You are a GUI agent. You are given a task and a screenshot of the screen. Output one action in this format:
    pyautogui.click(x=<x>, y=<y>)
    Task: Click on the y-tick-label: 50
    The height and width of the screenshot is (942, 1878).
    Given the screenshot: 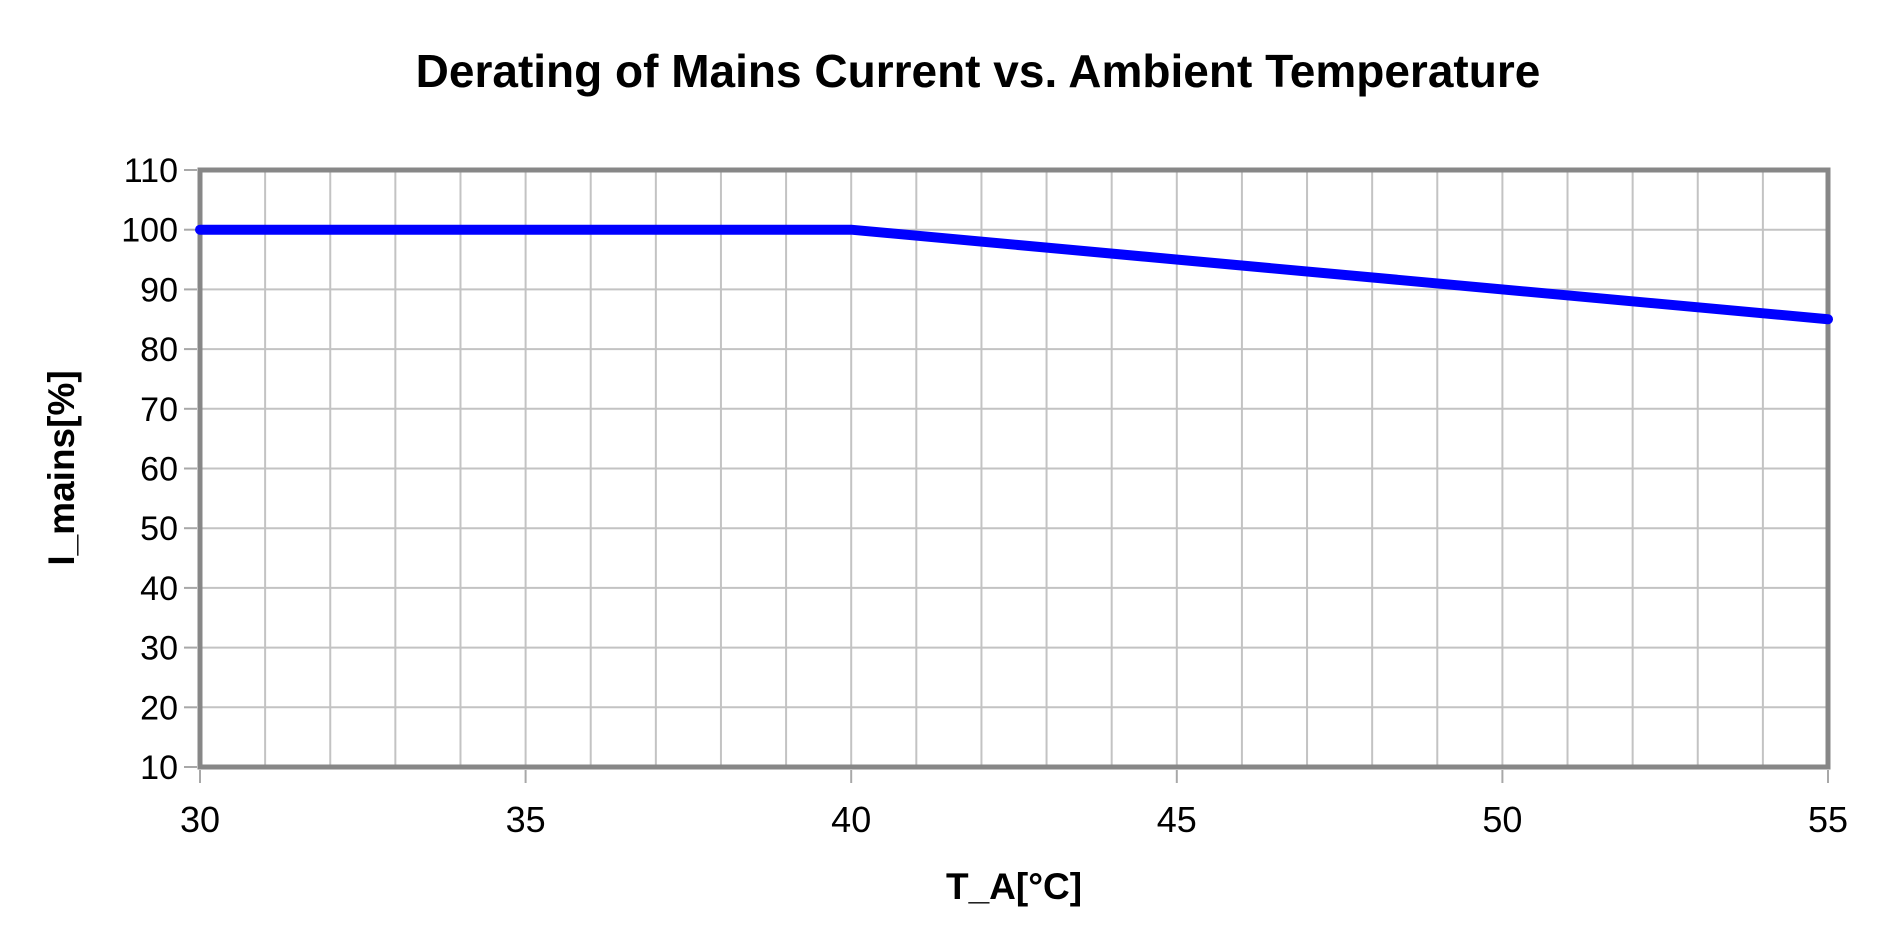 What is the action you would take?
    pyautogui.click(x=159, y=529)
    